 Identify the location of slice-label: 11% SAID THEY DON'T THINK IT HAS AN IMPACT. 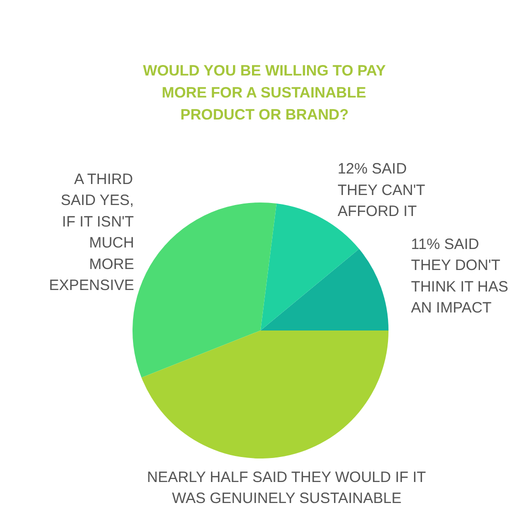
(459, 276).